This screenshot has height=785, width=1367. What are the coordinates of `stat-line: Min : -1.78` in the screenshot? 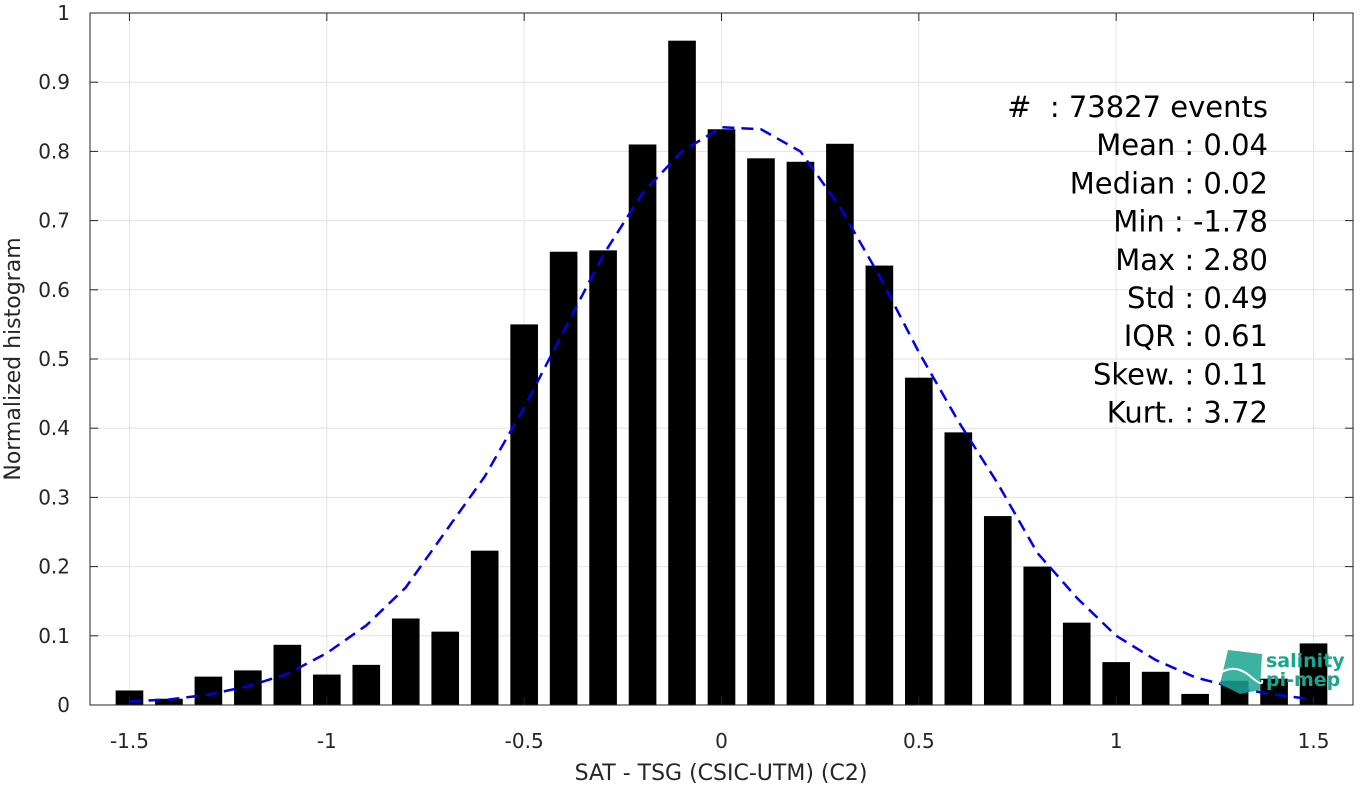 It's located at (1190, 222).